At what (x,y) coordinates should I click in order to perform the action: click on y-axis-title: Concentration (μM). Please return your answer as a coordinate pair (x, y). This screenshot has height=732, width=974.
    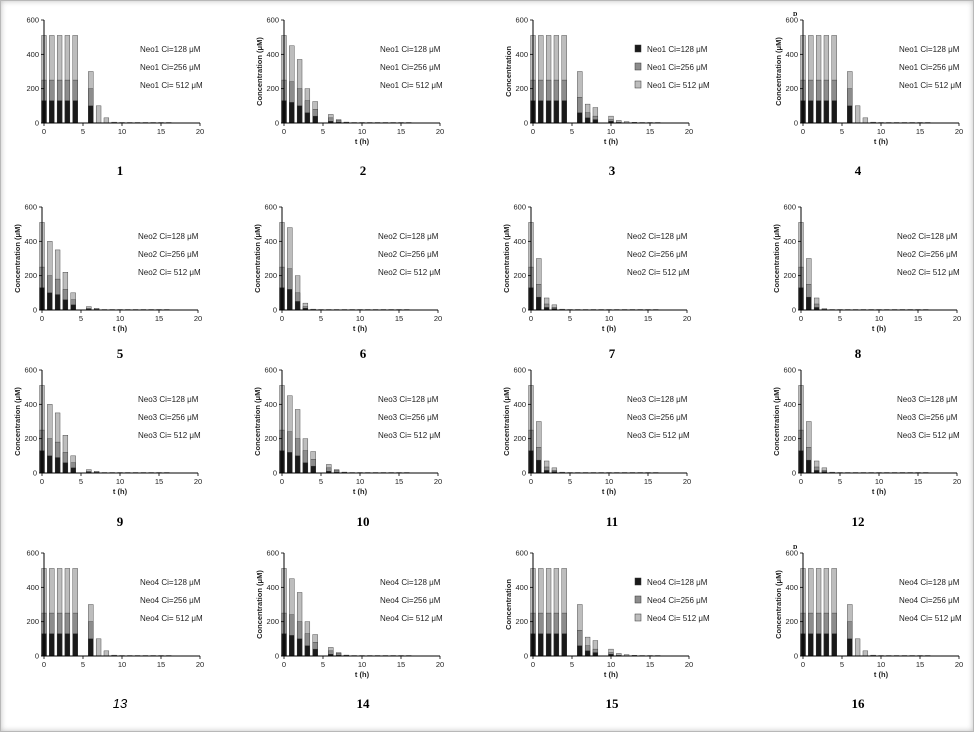
    Looking at the image, I should click on (17, 421).